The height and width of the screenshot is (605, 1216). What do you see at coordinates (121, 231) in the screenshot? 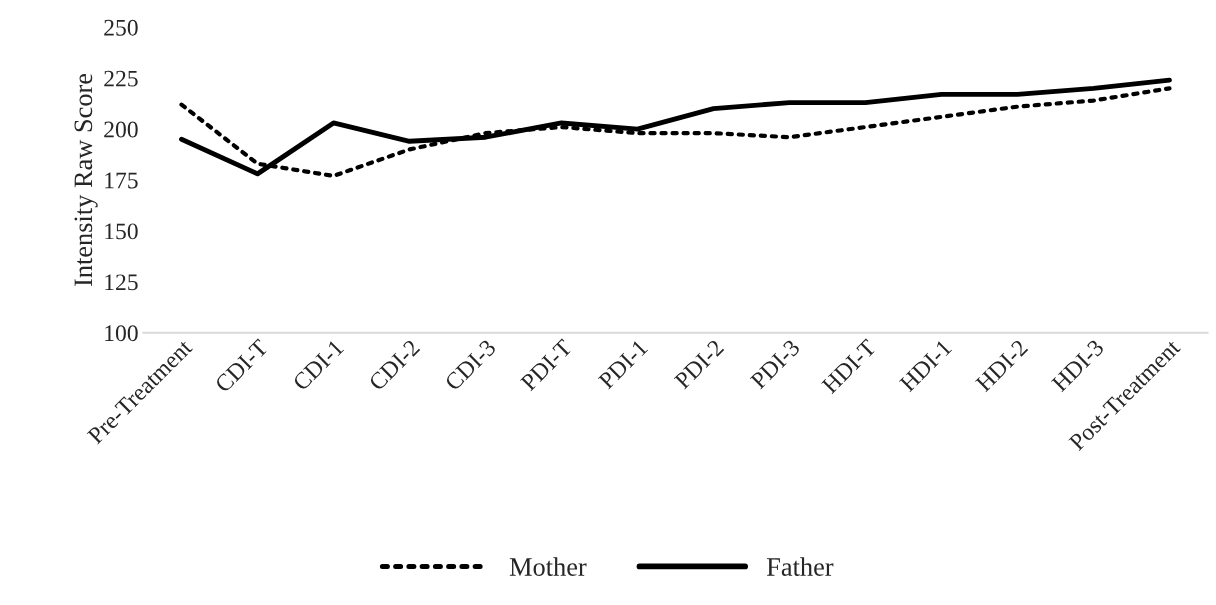
I see `y-tick-label: 150` at bounding box center [121, 231].